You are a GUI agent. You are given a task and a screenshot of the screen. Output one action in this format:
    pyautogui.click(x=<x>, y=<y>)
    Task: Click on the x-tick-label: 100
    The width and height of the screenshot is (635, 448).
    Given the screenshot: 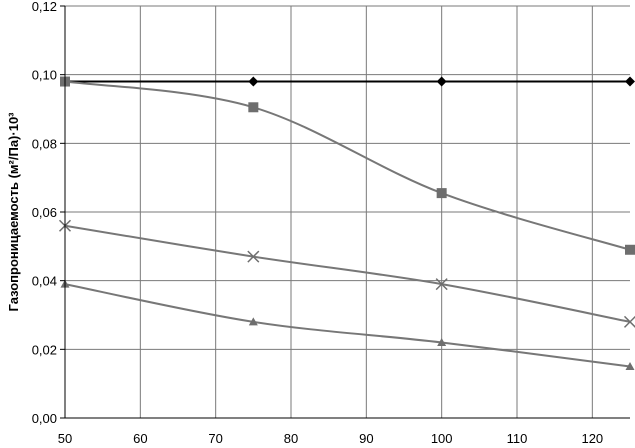 What is the action you would take?
    pyautogui.click(x=442, y=438)
    